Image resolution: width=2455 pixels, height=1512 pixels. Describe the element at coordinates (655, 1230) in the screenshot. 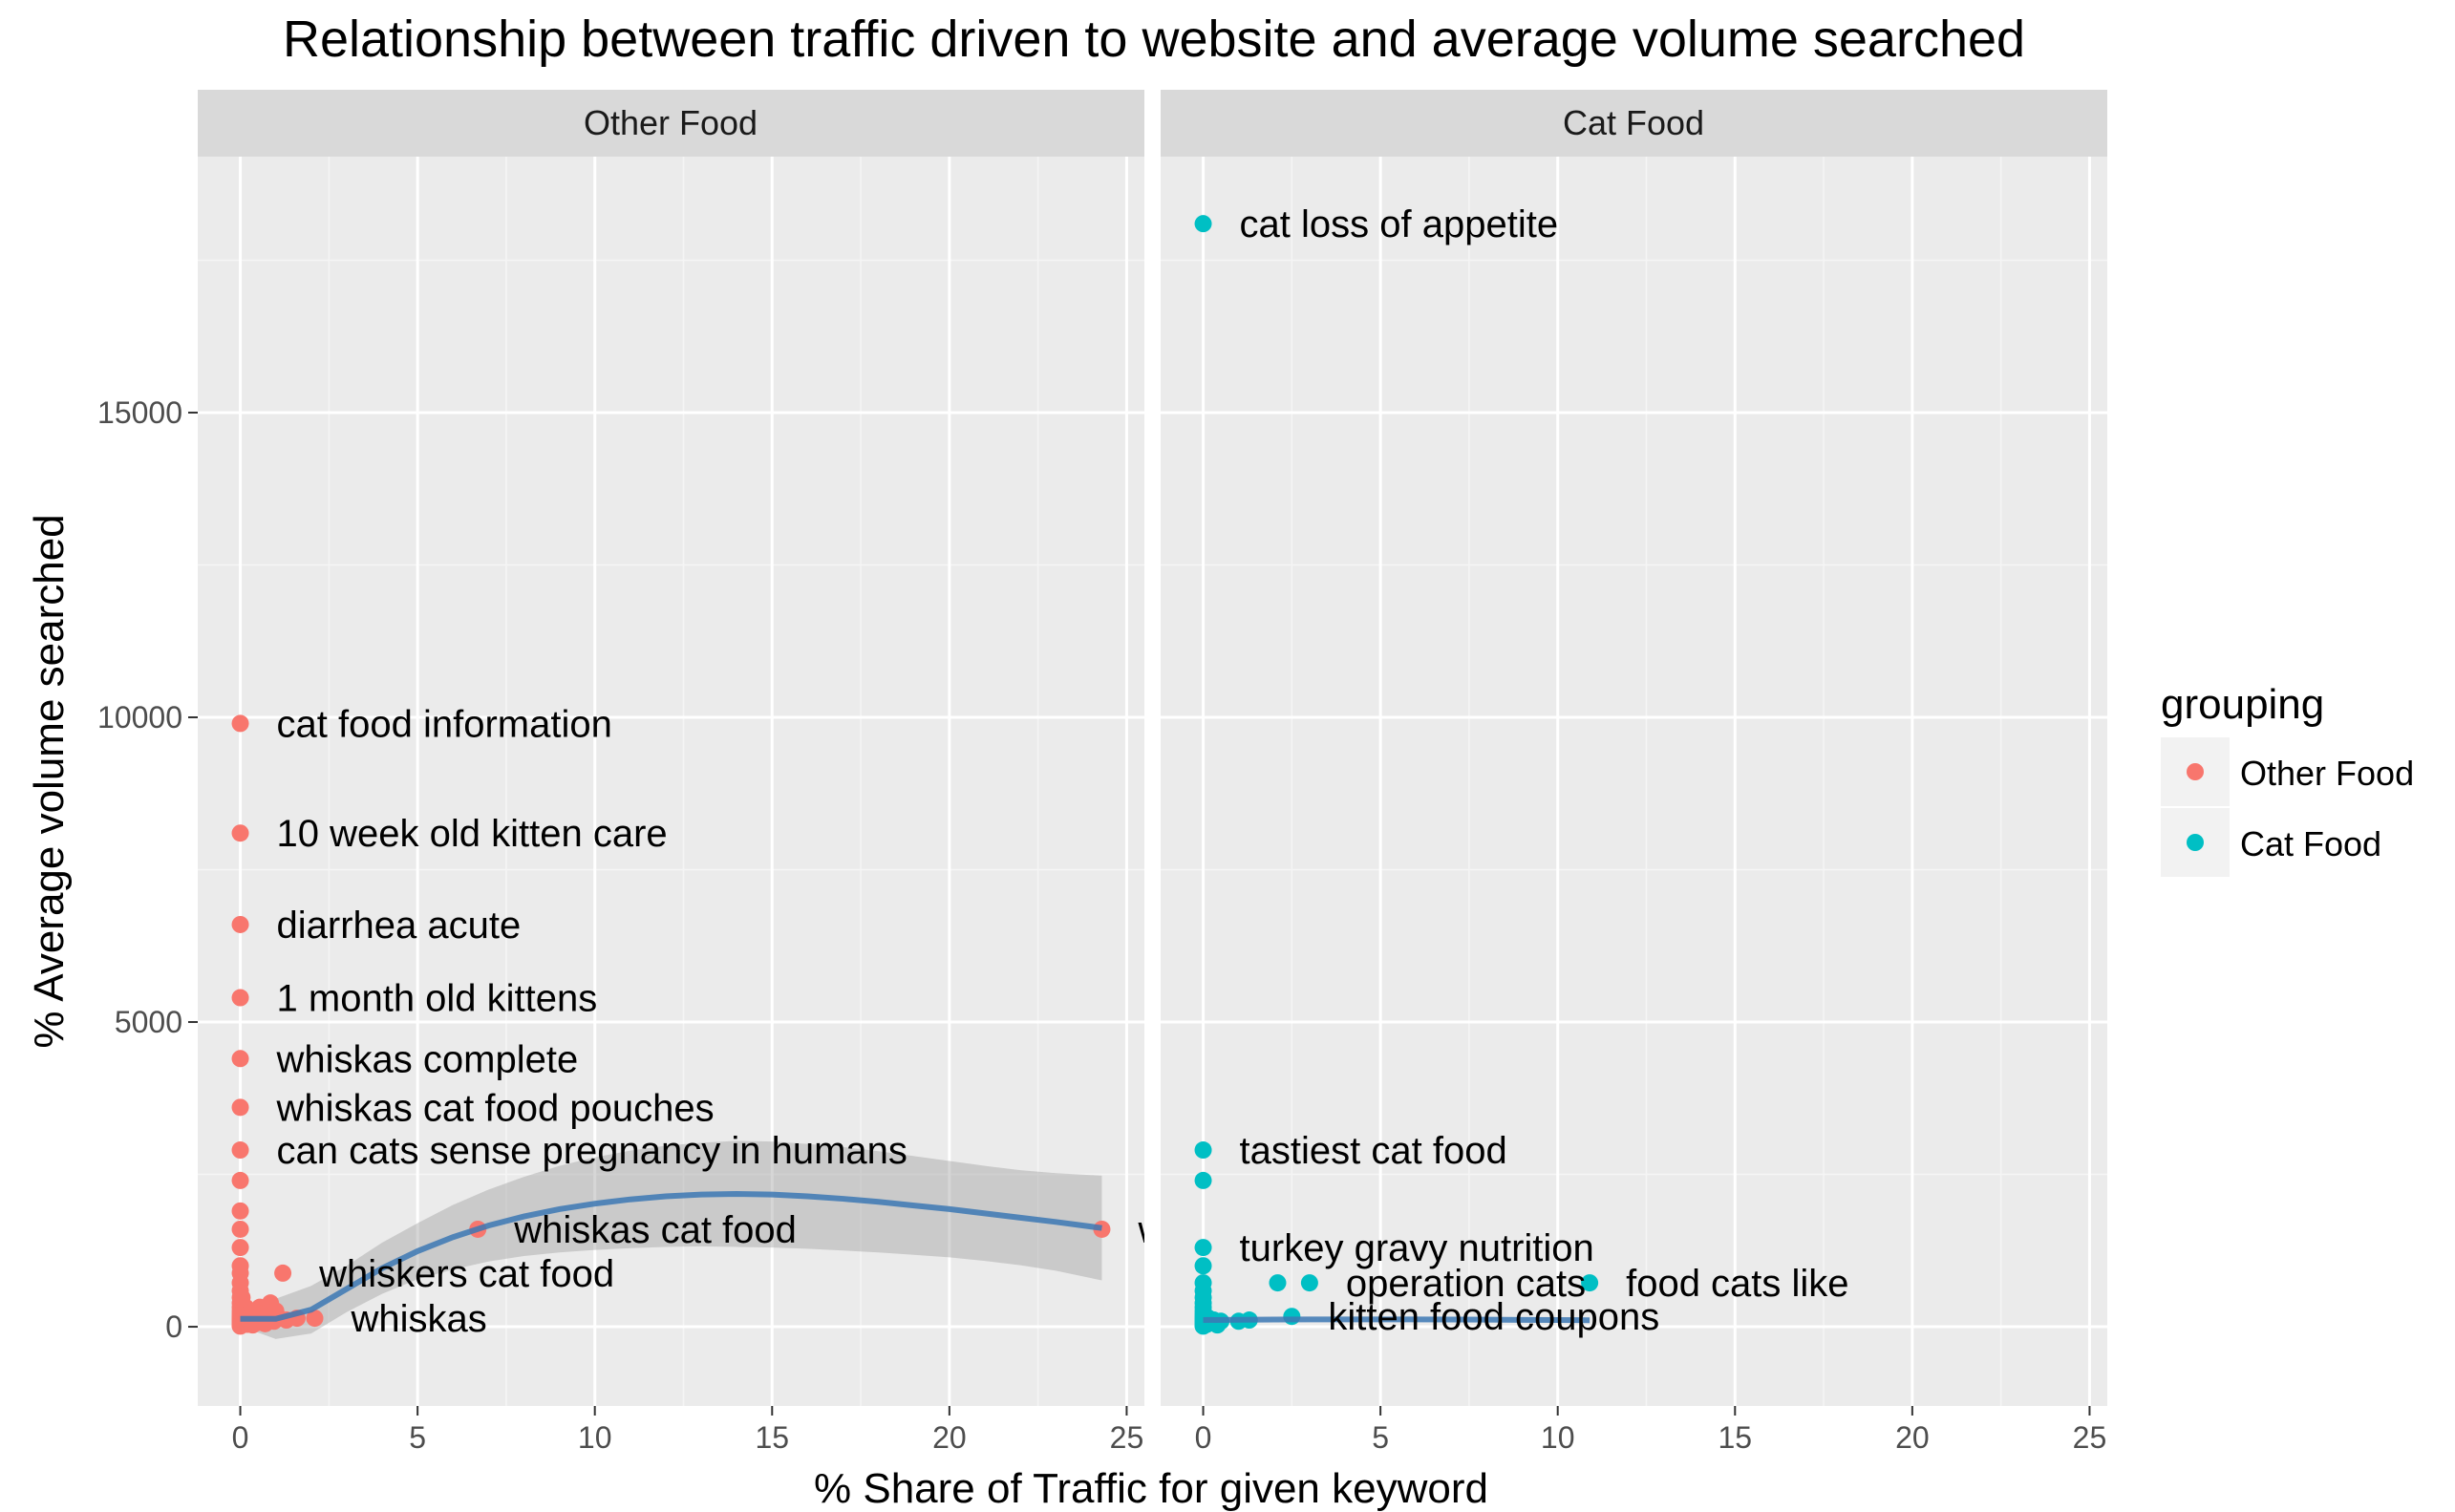

I see `point-label: whiskas cat food` at that location.